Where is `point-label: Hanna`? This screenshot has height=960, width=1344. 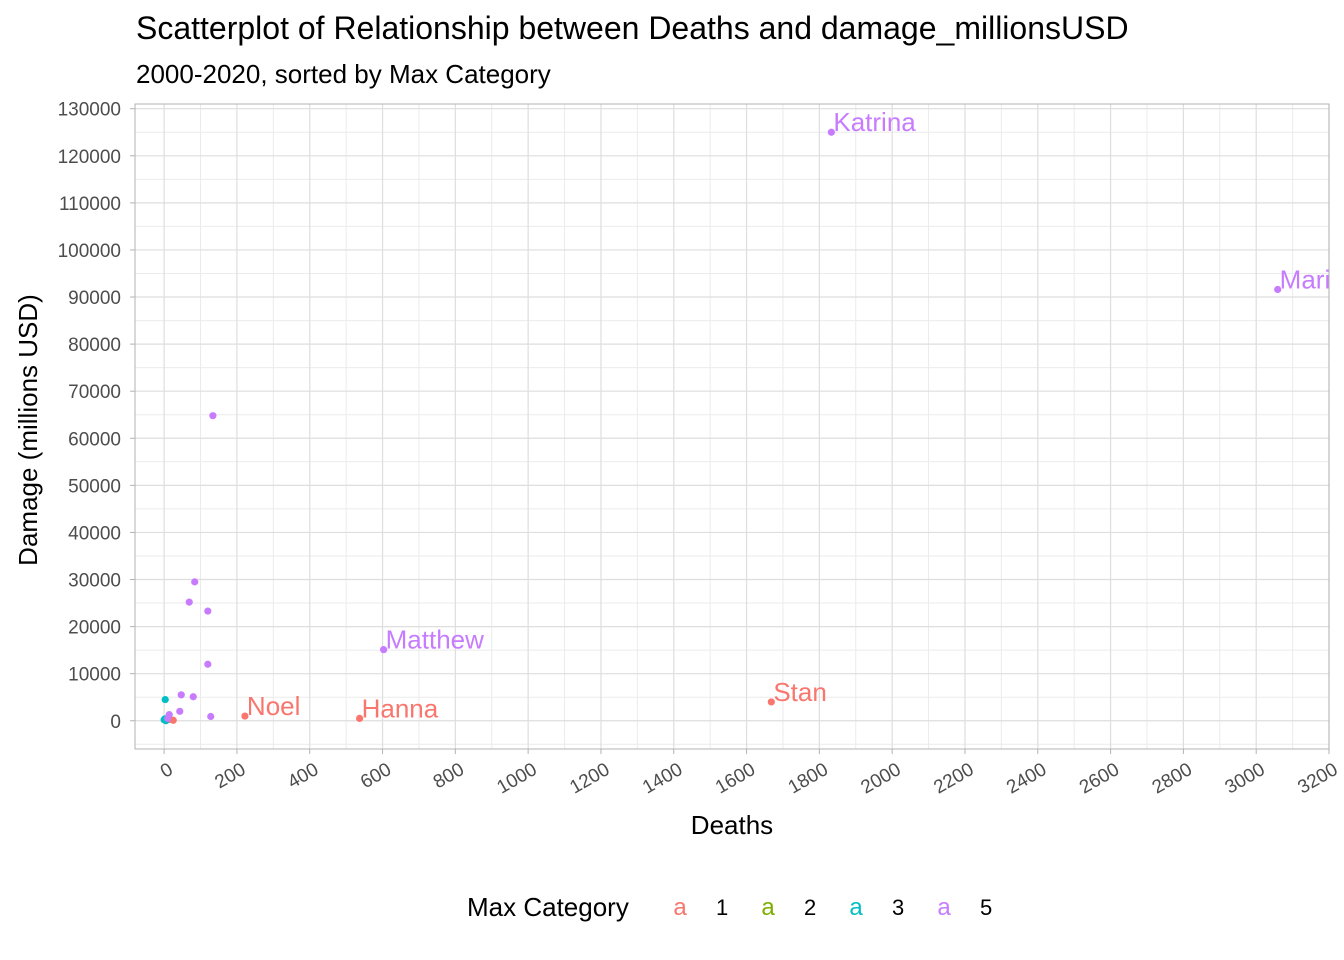
point-label: Hanna is located at coordinates (400, 708).